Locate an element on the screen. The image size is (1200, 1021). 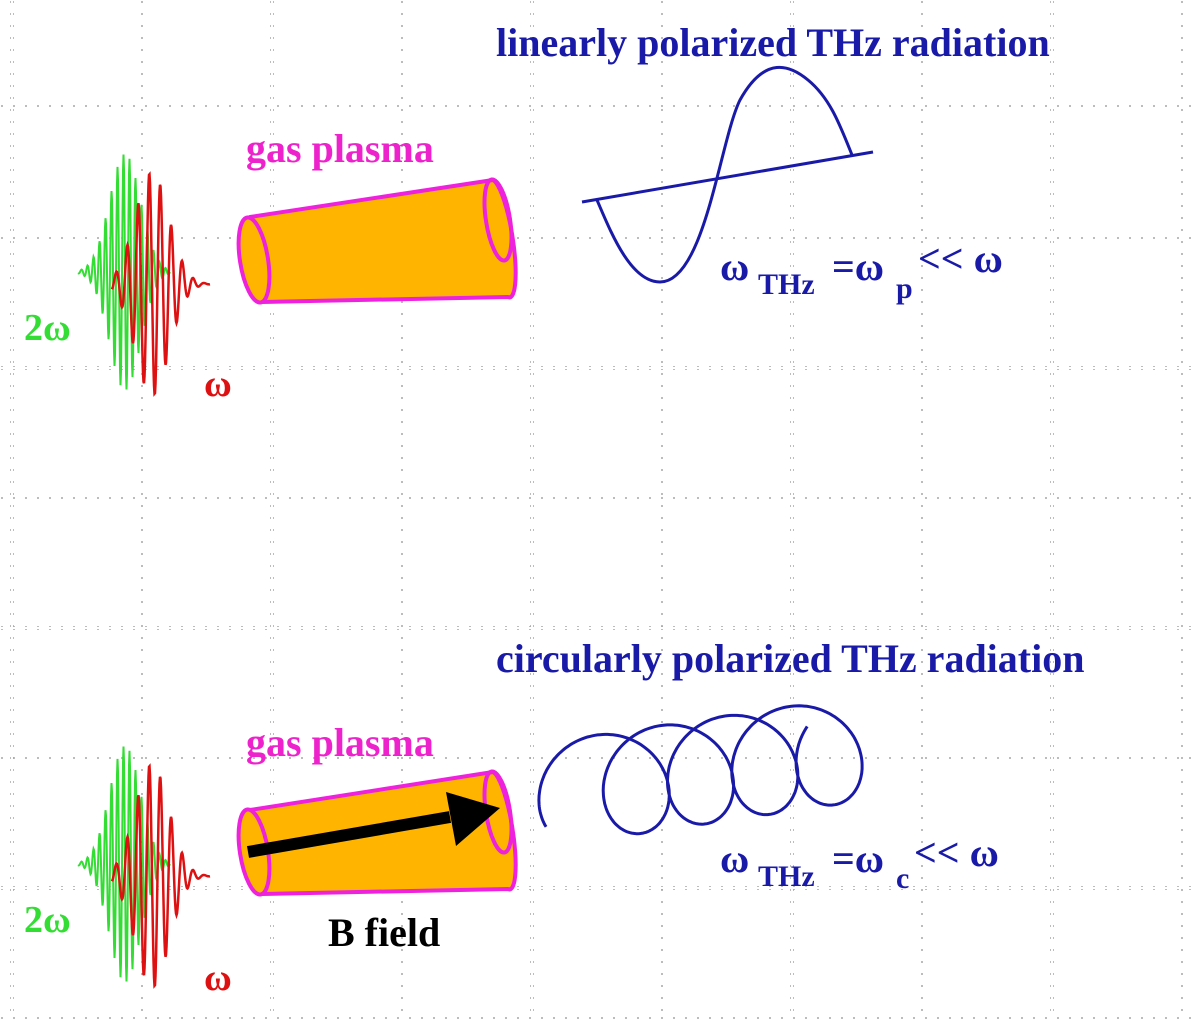
svg-text: p is located at coordinates (904, 288).